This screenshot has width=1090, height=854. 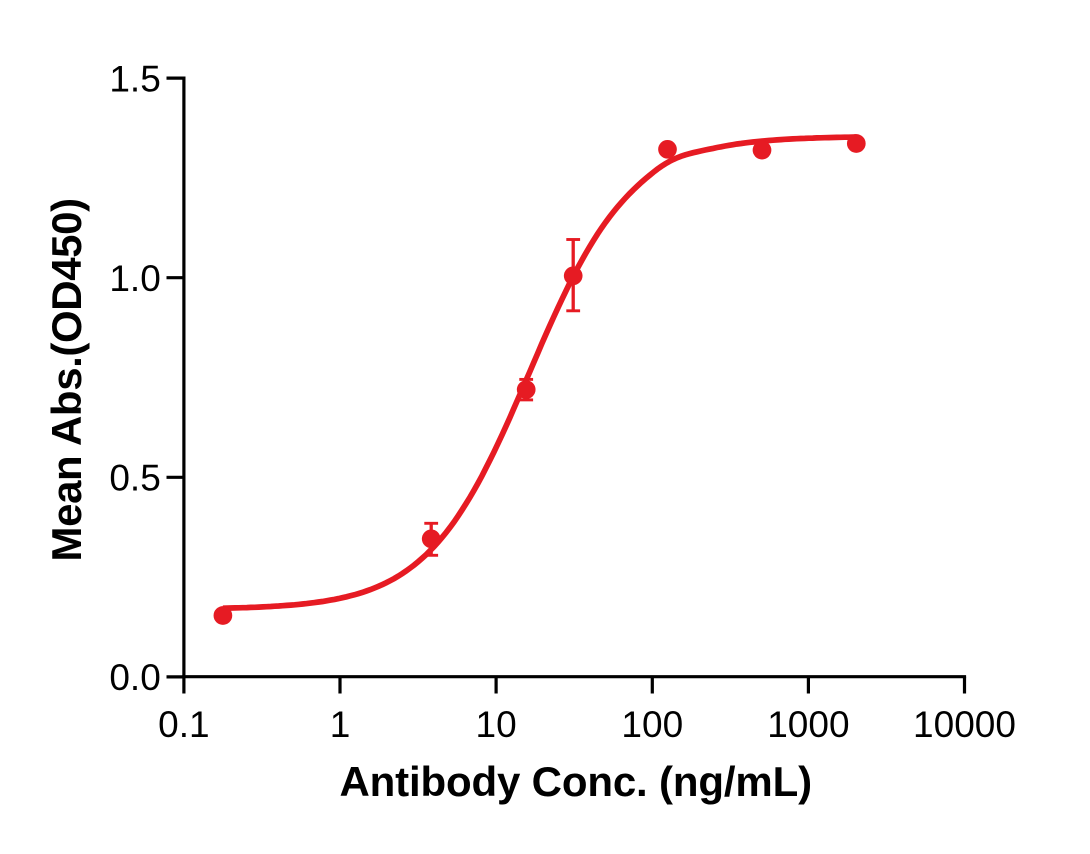 I want to click on svg-text: 1000, so click(x=808, y=724).